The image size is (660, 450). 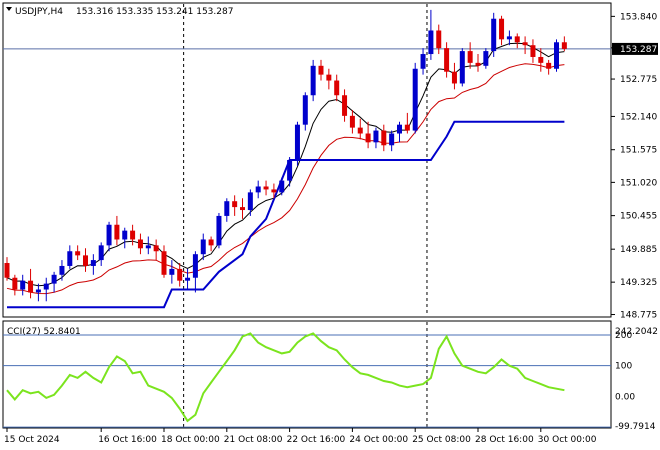 What do you see at coordinates (316, 440) in the screenshot?
I see `time-tick-label: 22 Oct 16:00` at bounding box center [316, 440].